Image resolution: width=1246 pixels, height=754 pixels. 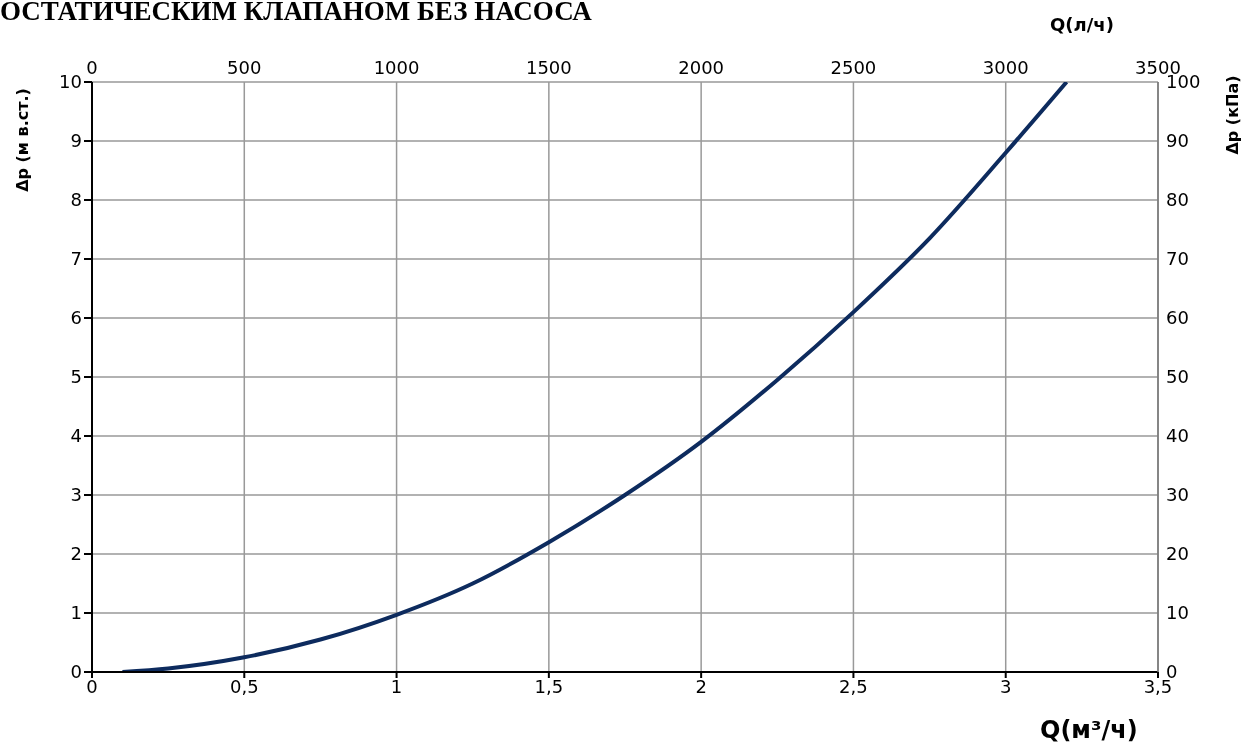 I want to click on x2-tick-label: 2500, so click(x=853, y=67).